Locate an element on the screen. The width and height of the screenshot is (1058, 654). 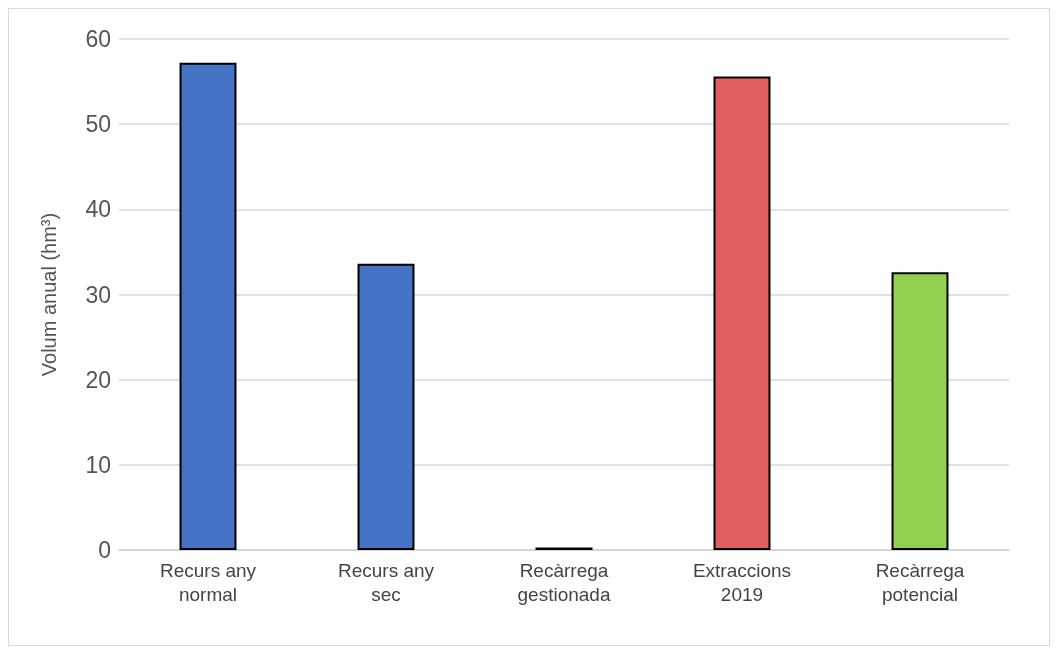
x-tick-label: Extraccions 2019 is located at coordinates (742, 582).